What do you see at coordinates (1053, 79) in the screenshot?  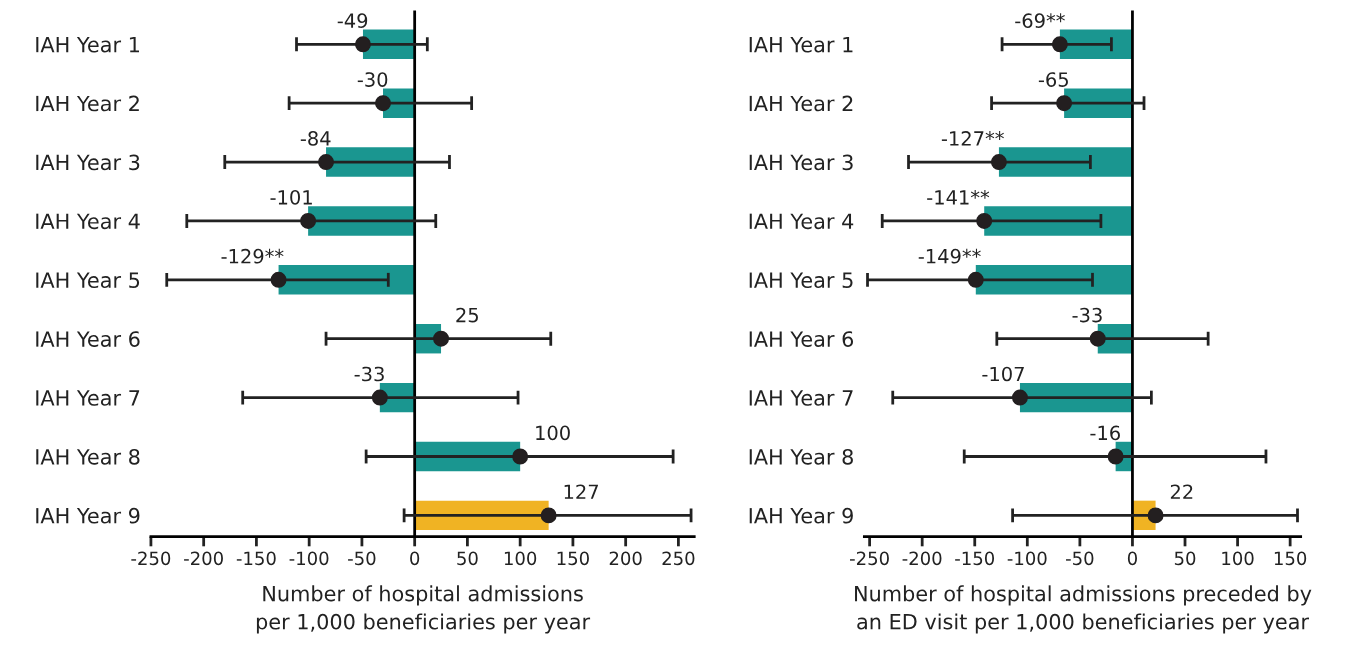 I see `data-label: -65` at bounding box center [1053, 79].